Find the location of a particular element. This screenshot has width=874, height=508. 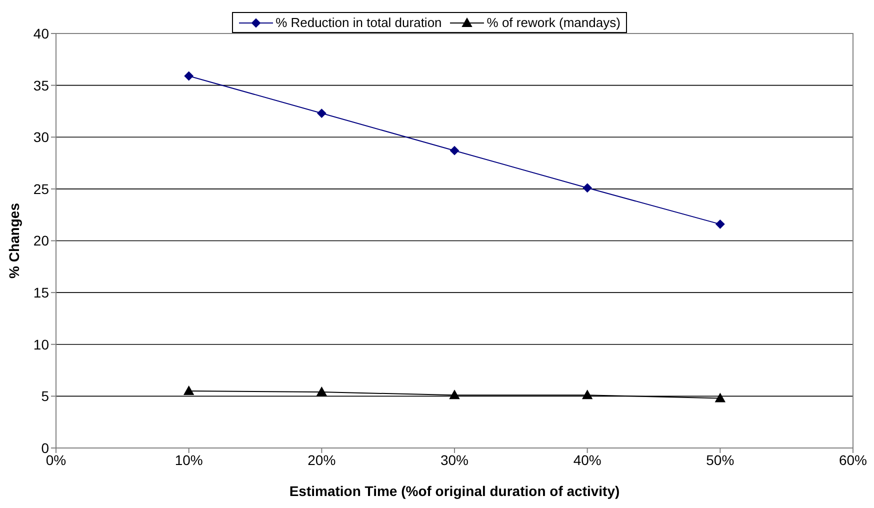

y-tick-label: 35 is located at coordinates (41, 85).